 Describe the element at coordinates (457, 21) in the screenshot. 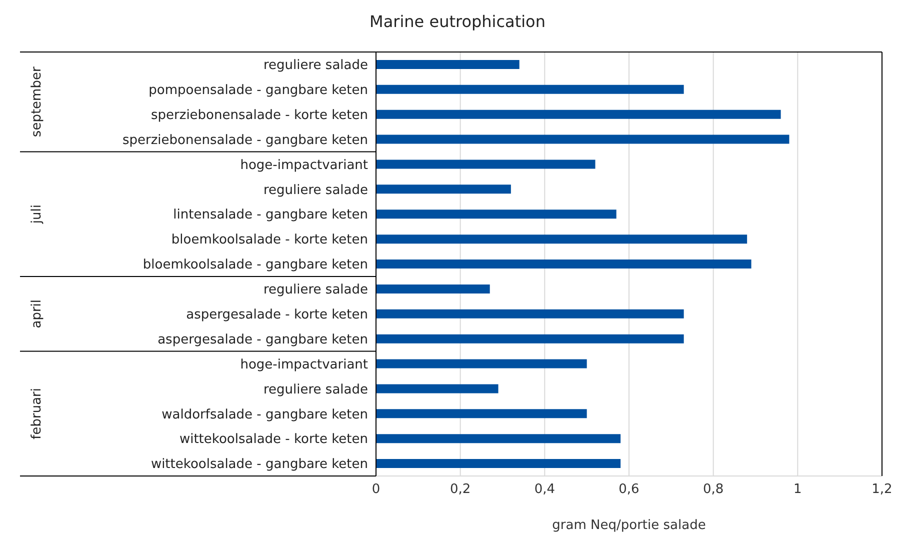

I see `chart-title: Marine eutrophication` at that location.